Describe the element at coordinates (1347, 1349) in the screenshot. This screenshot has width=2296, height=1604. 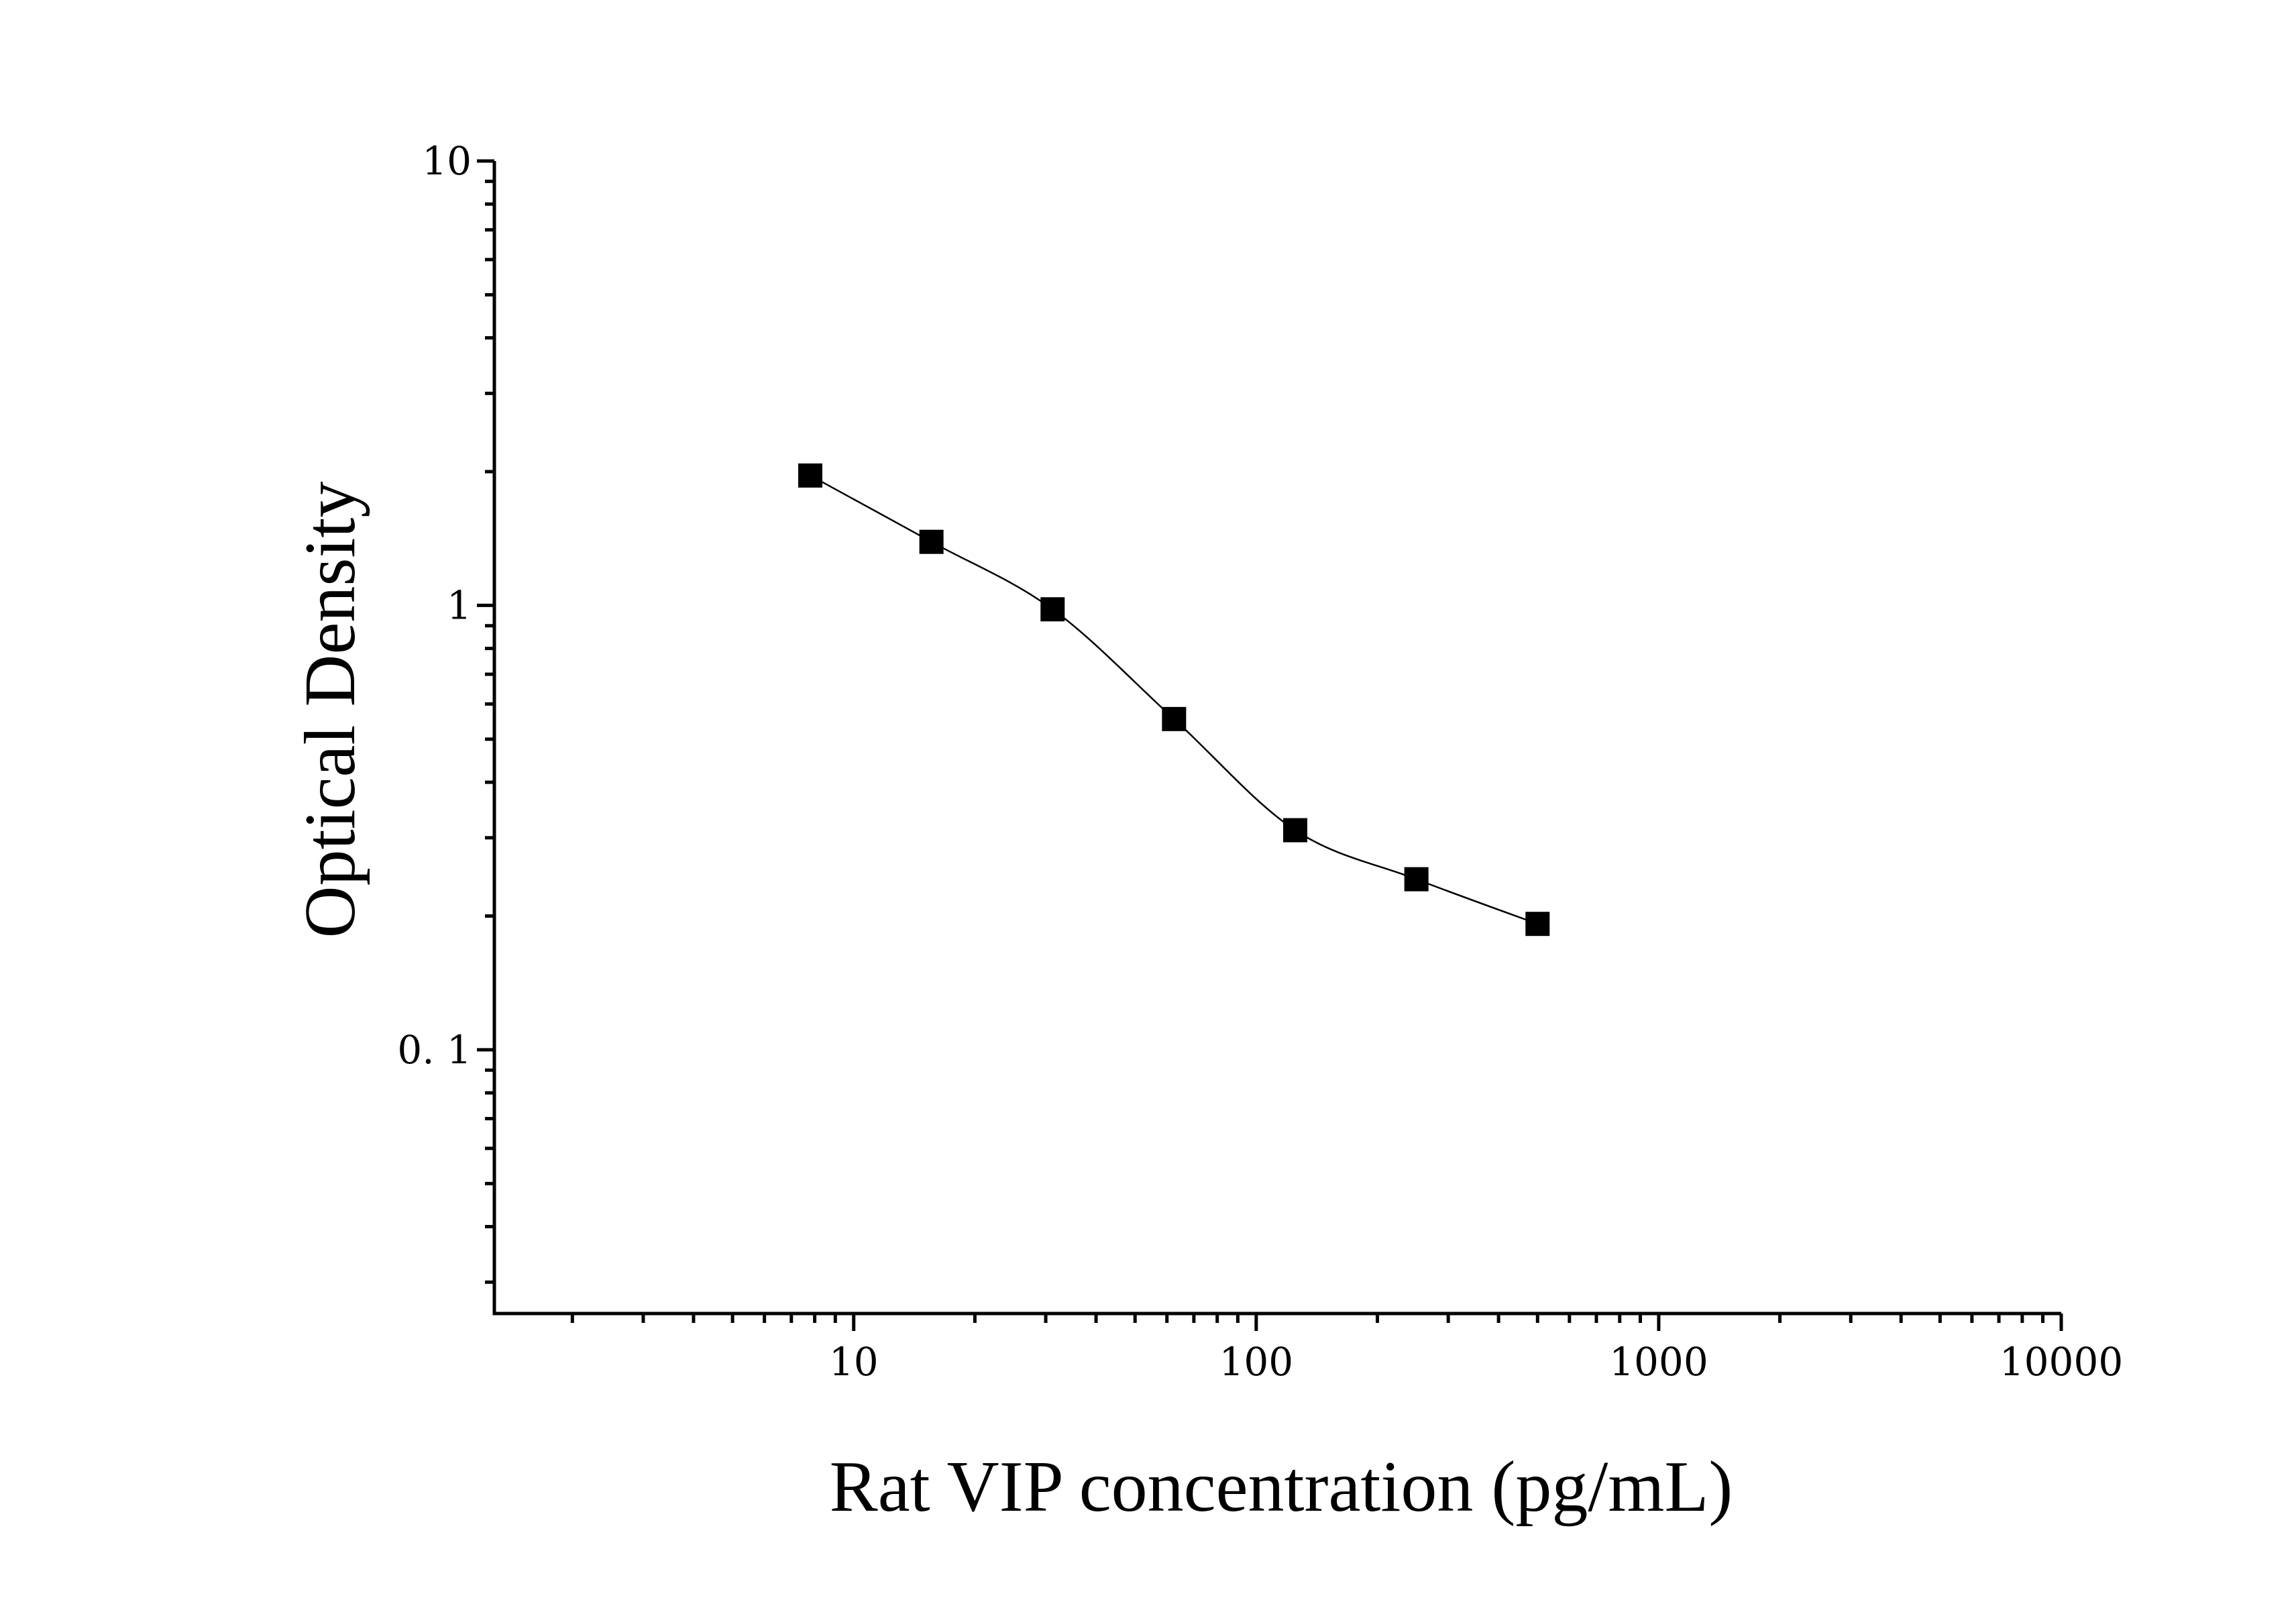
I see `x-axis-ticks: 10 100 1000 10000` at that location.